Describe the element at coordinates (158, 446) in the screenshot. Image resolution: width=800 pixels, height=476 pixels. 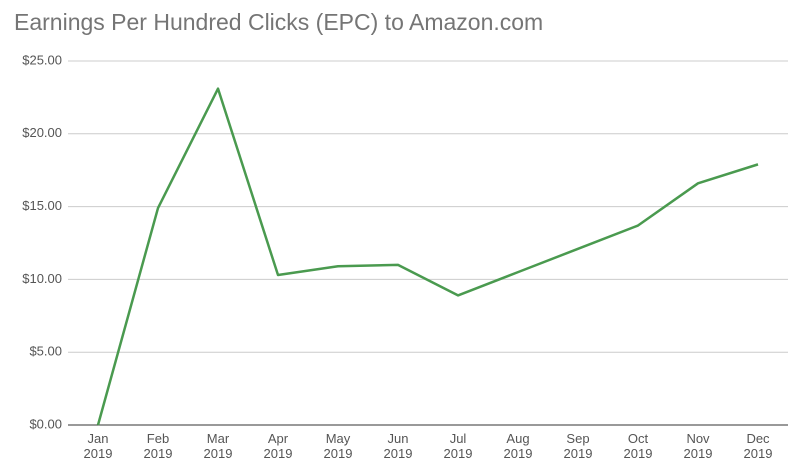
I see `x-tick-label: Feb 2019` at that location.